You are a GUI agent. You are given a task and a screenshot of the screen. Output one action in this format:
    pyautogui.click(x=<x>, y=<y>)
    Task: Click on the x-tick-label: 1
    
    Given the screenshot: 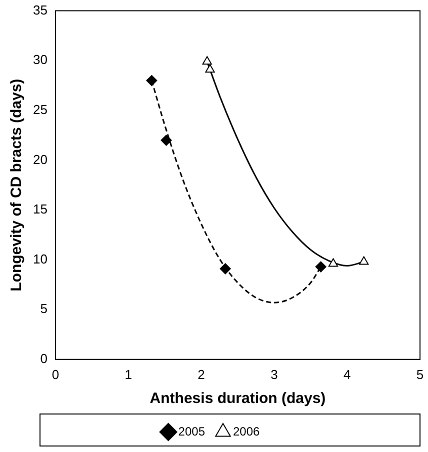 What is the action you would take?
    pyautogui.click(x=128, y=374)
    